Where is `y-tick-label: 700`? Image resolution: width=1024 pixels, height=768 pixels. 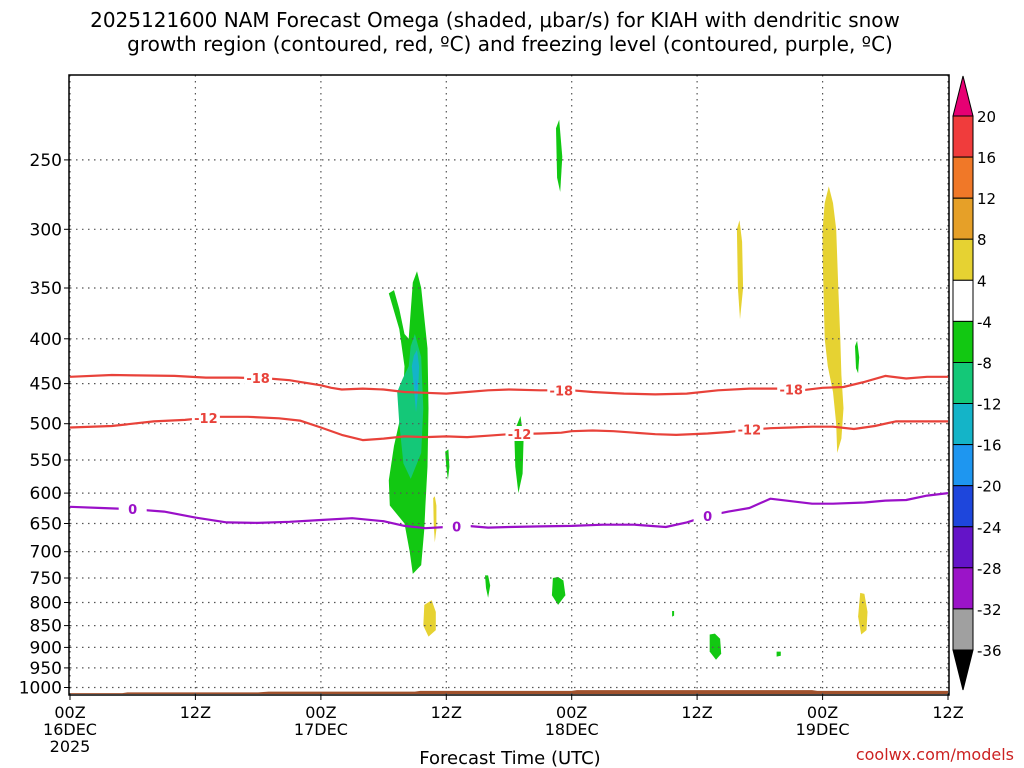
y-tick-label: 700 is located at coordinates (46, 553).